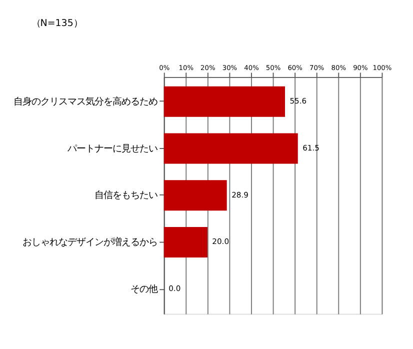 The height and width of the screenshot is (349, 413). What do you see at coordinates (86, 102) in the screenshot?
I see `y-tick-label: 自身のクリスマス気分を高めるため` at bounding box center [86, 102].